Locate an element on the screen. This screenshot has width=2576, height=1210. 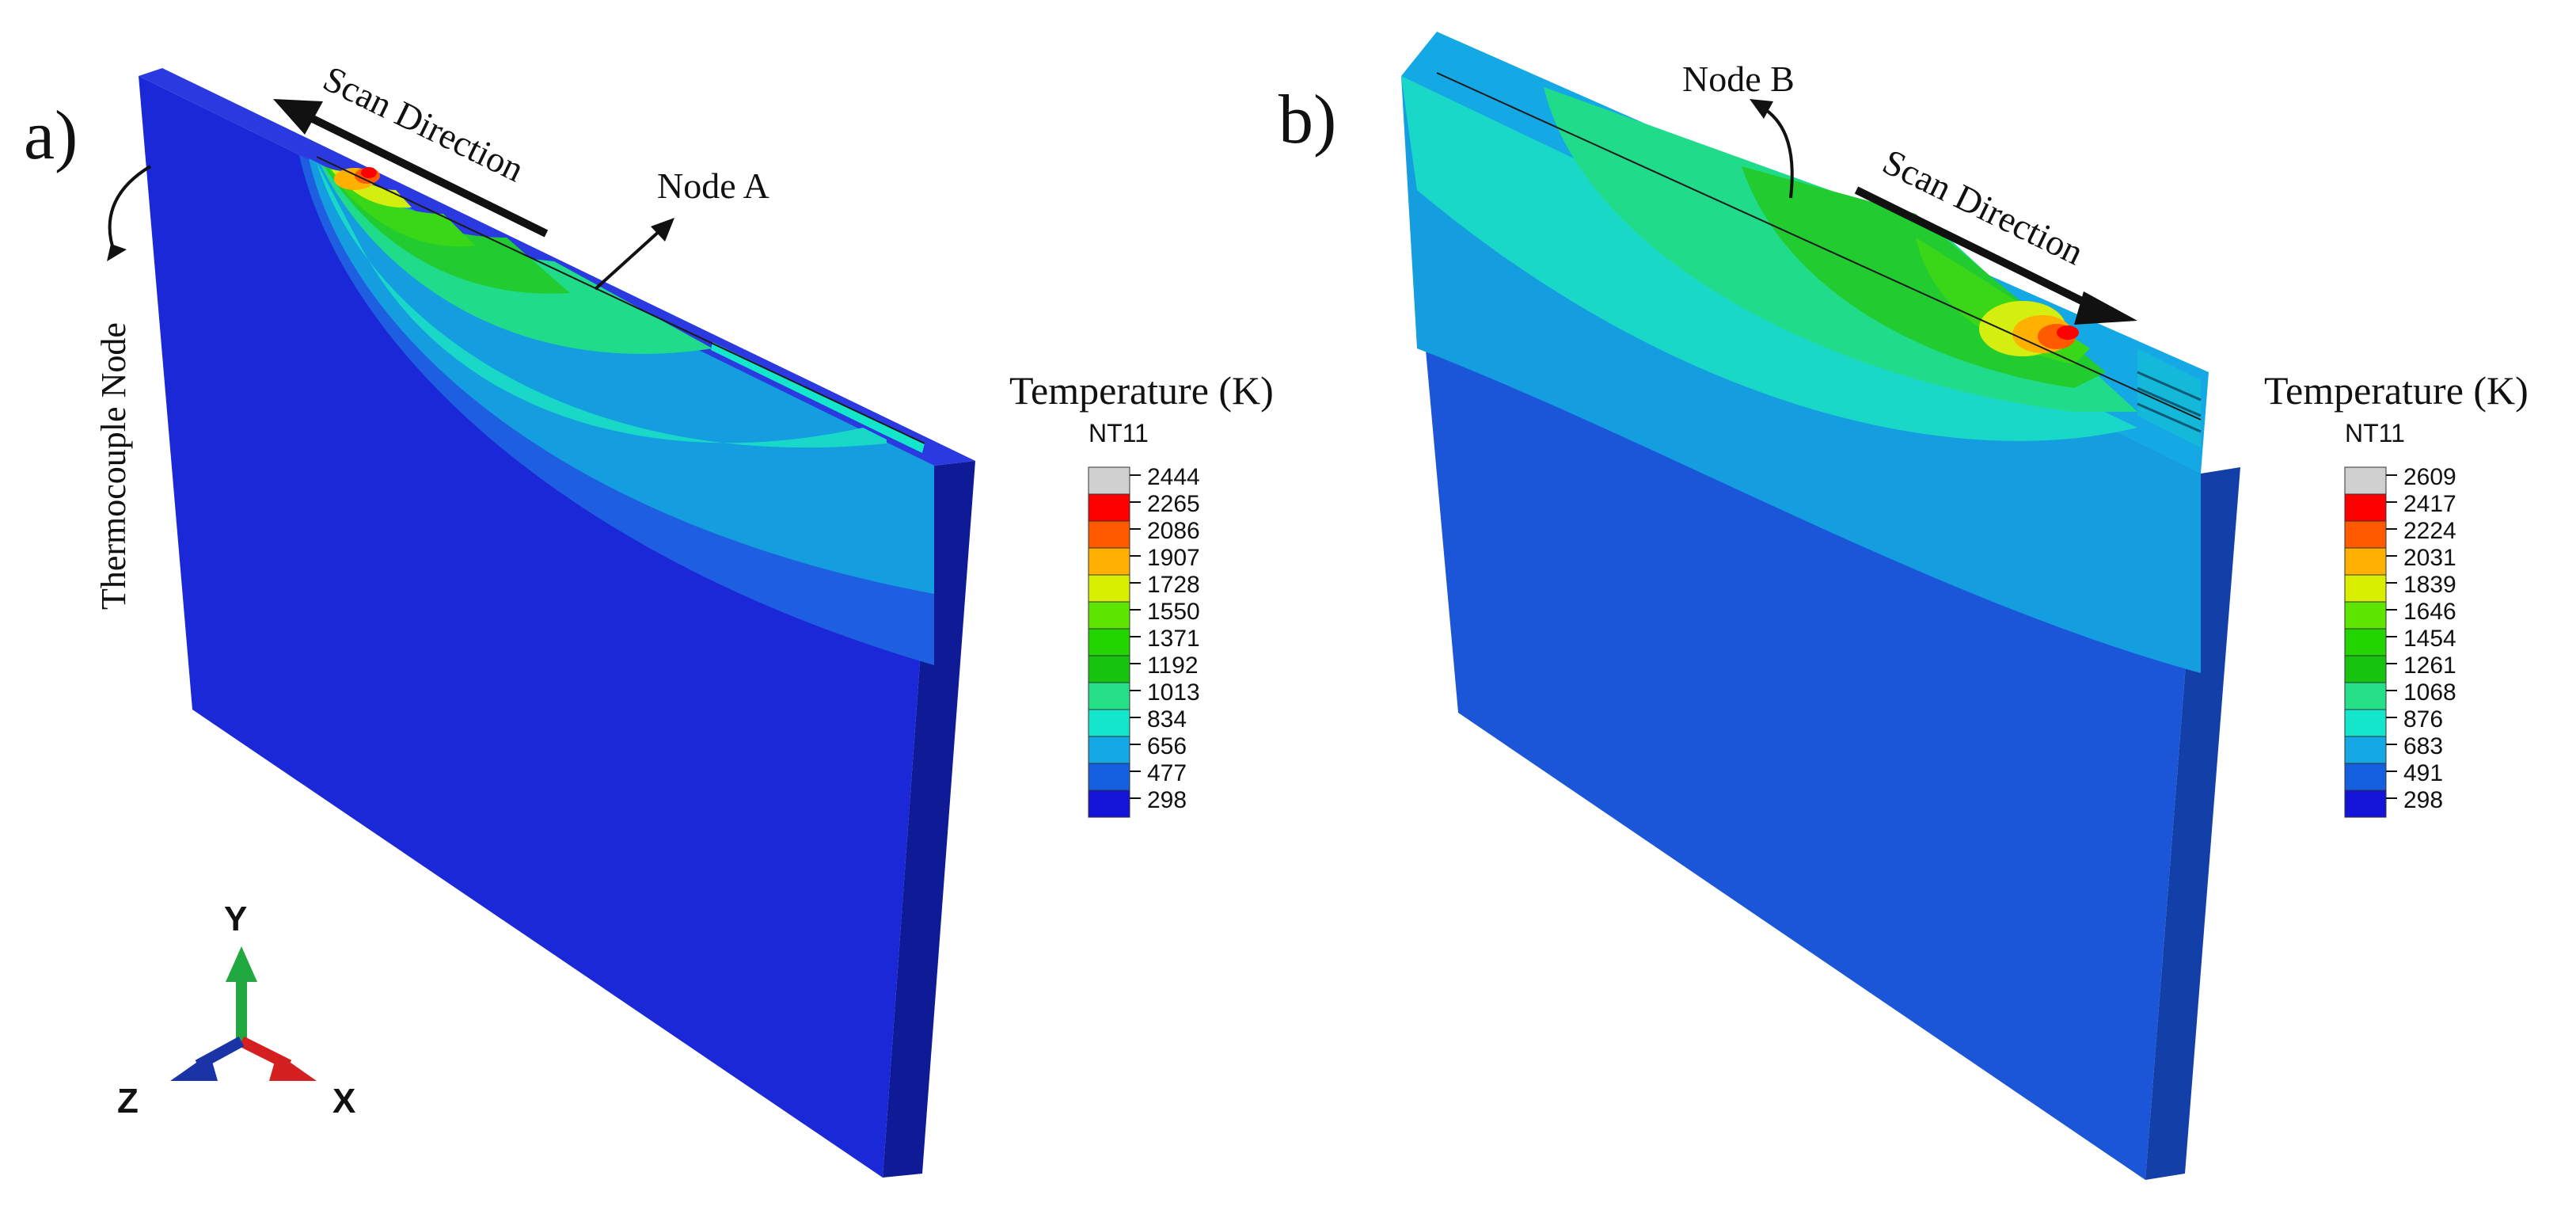
panel-a-deposit-strip is located at coordinates (818, 398).